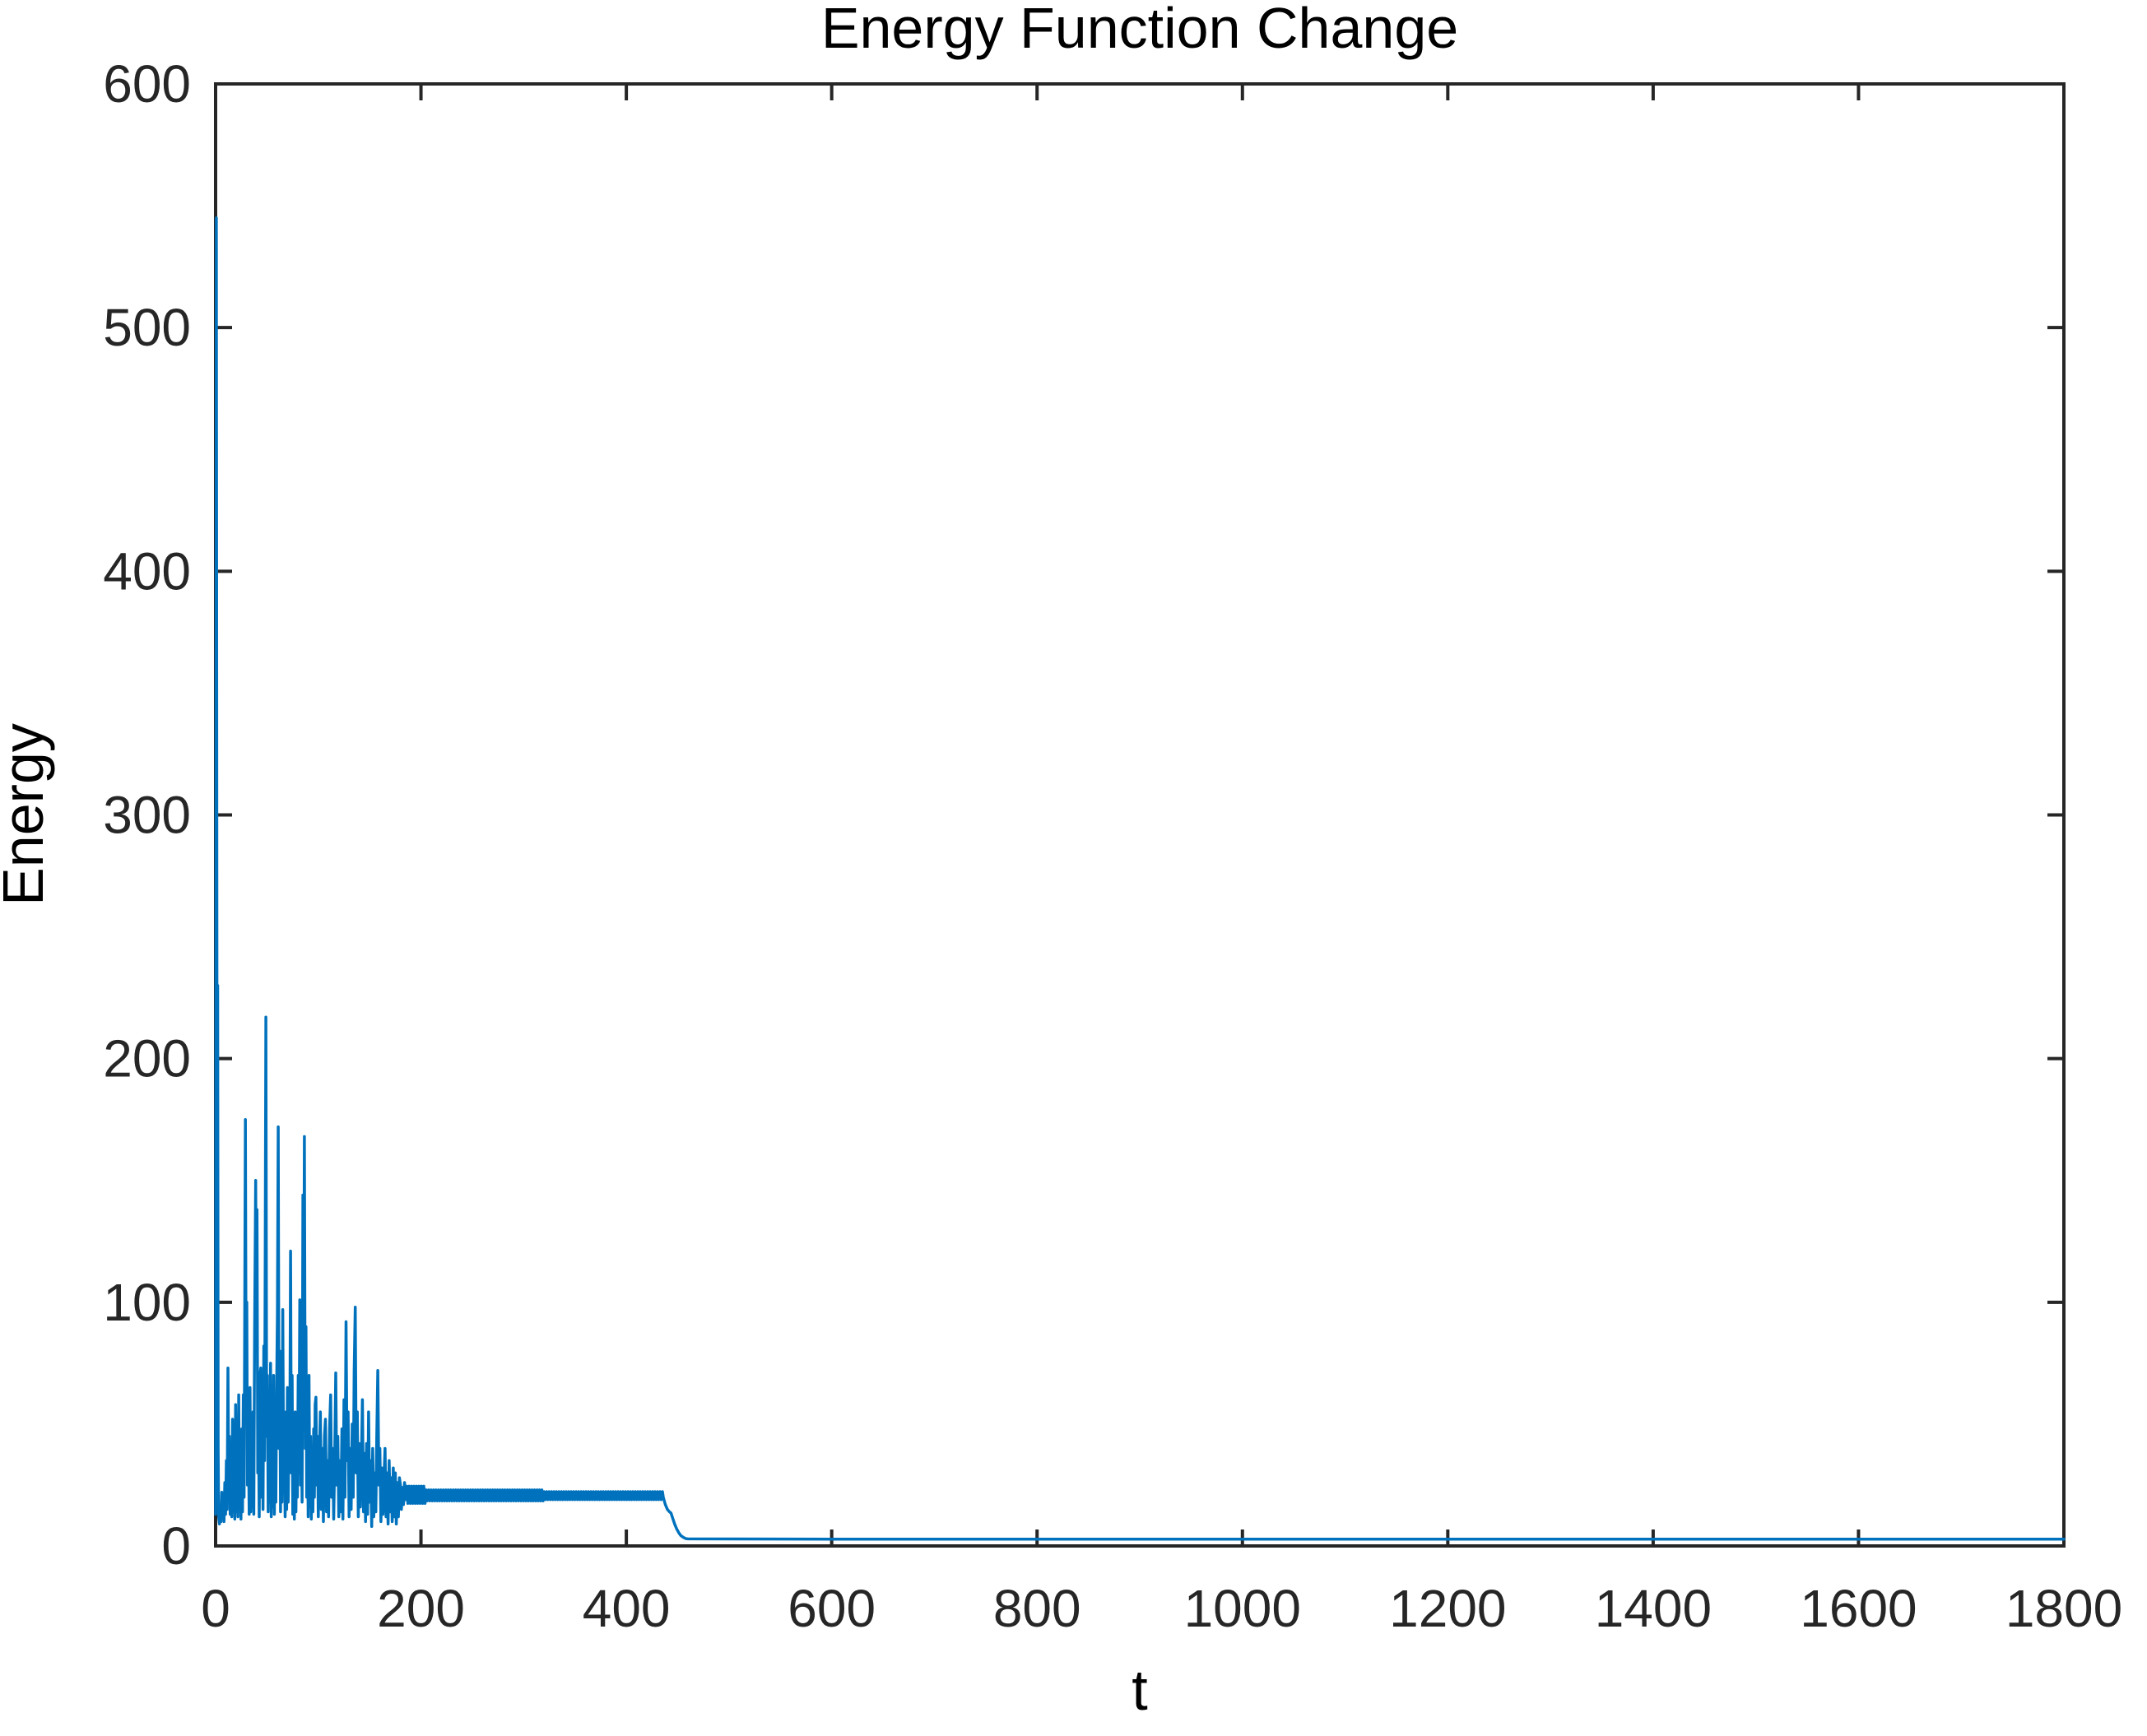 The height and width of the screenshot is (1736, 2147). What do you see at coordinates (147, 1302) in the screenshot?
I see `y-tick-label: 100` at bounding box center [147, 1302].